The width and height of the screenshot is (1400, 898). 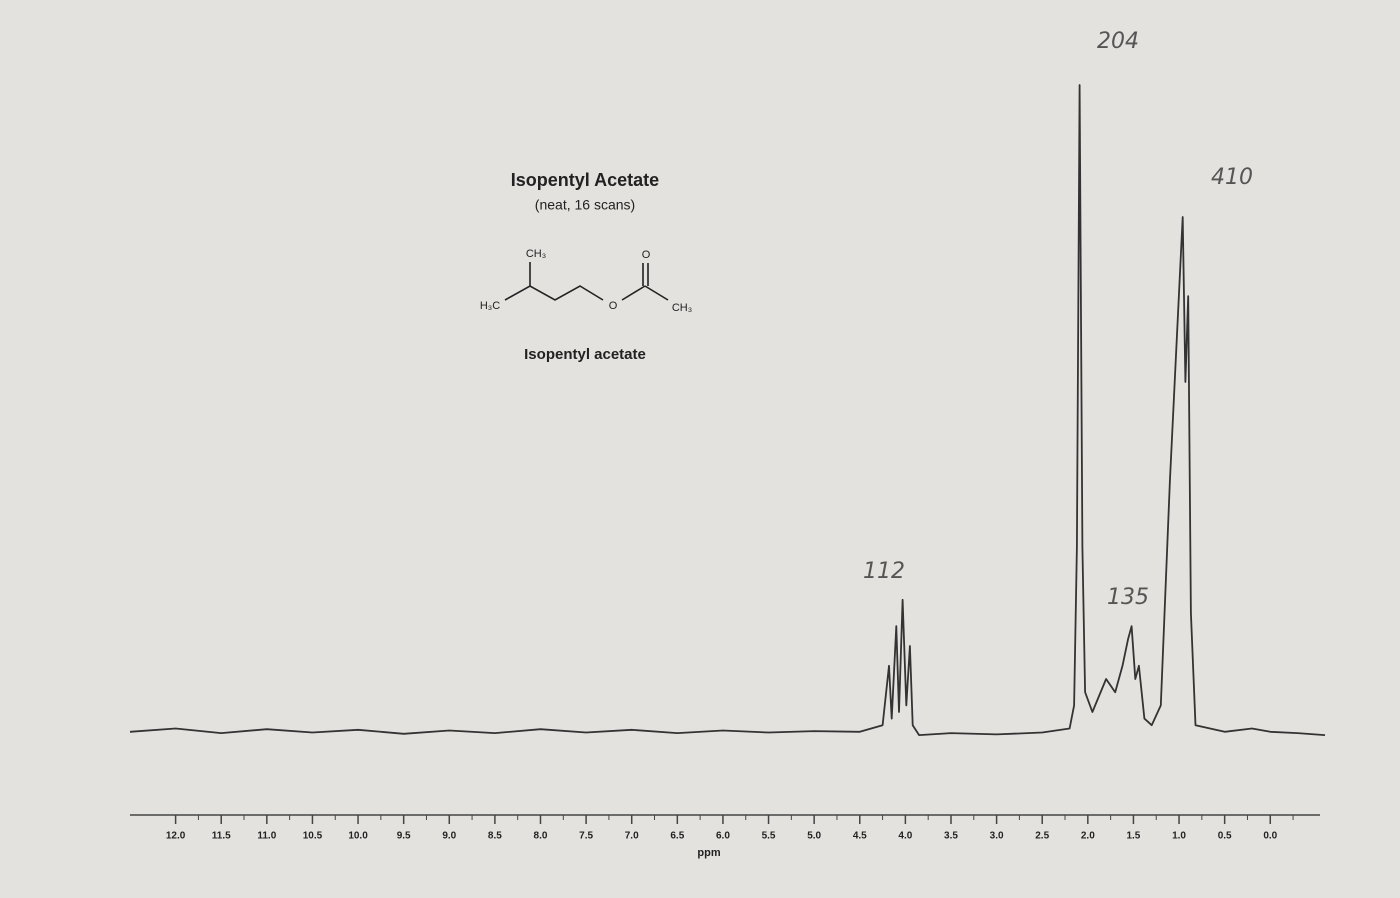 What do you see at coordinates (585, 354) in the screenshot?
I see `structure-name: Isopentyl acetate` at bounding box center [585, 354].